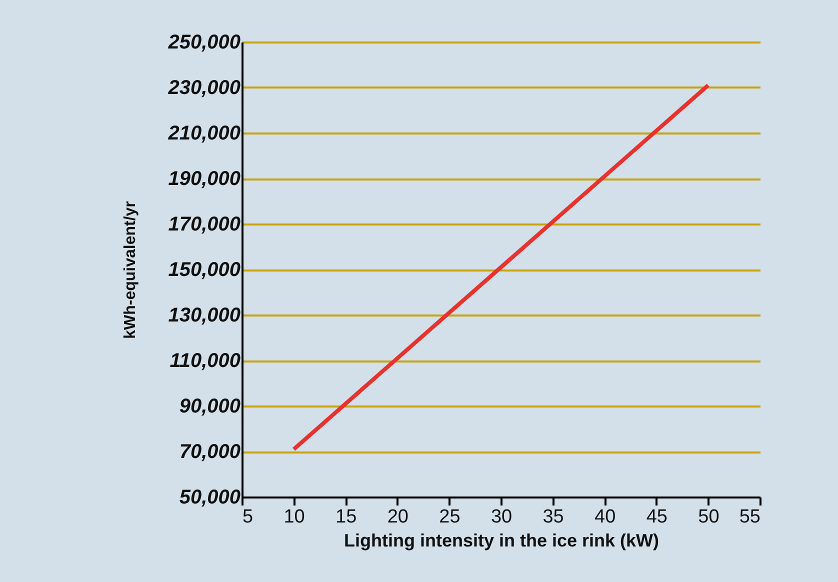  What do you see at coordinates (204, 179) in the screenshot?
I see `y-tick-label: 190,000` at bounding box center [204, 179].